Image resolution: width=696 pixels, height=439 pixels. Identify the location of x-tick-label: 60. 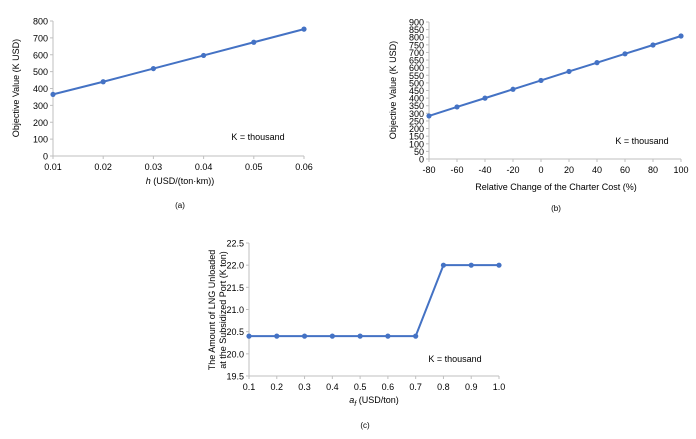
(625, 170).